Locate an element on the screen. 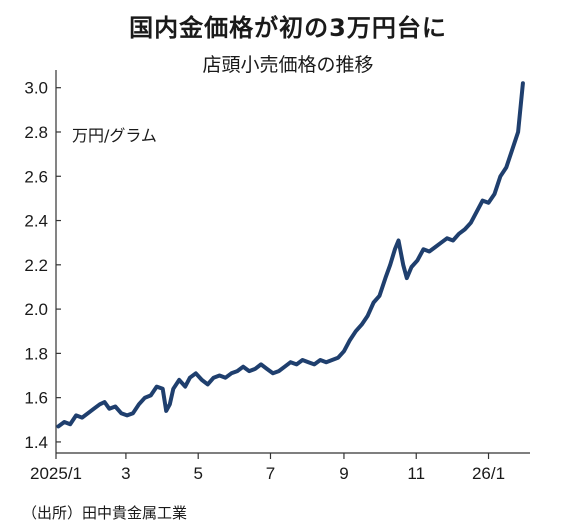 Image resolution: width=576 pixels, height=532 pixels. y-tick-label: 1.4 is located at coordinates (36, 442).